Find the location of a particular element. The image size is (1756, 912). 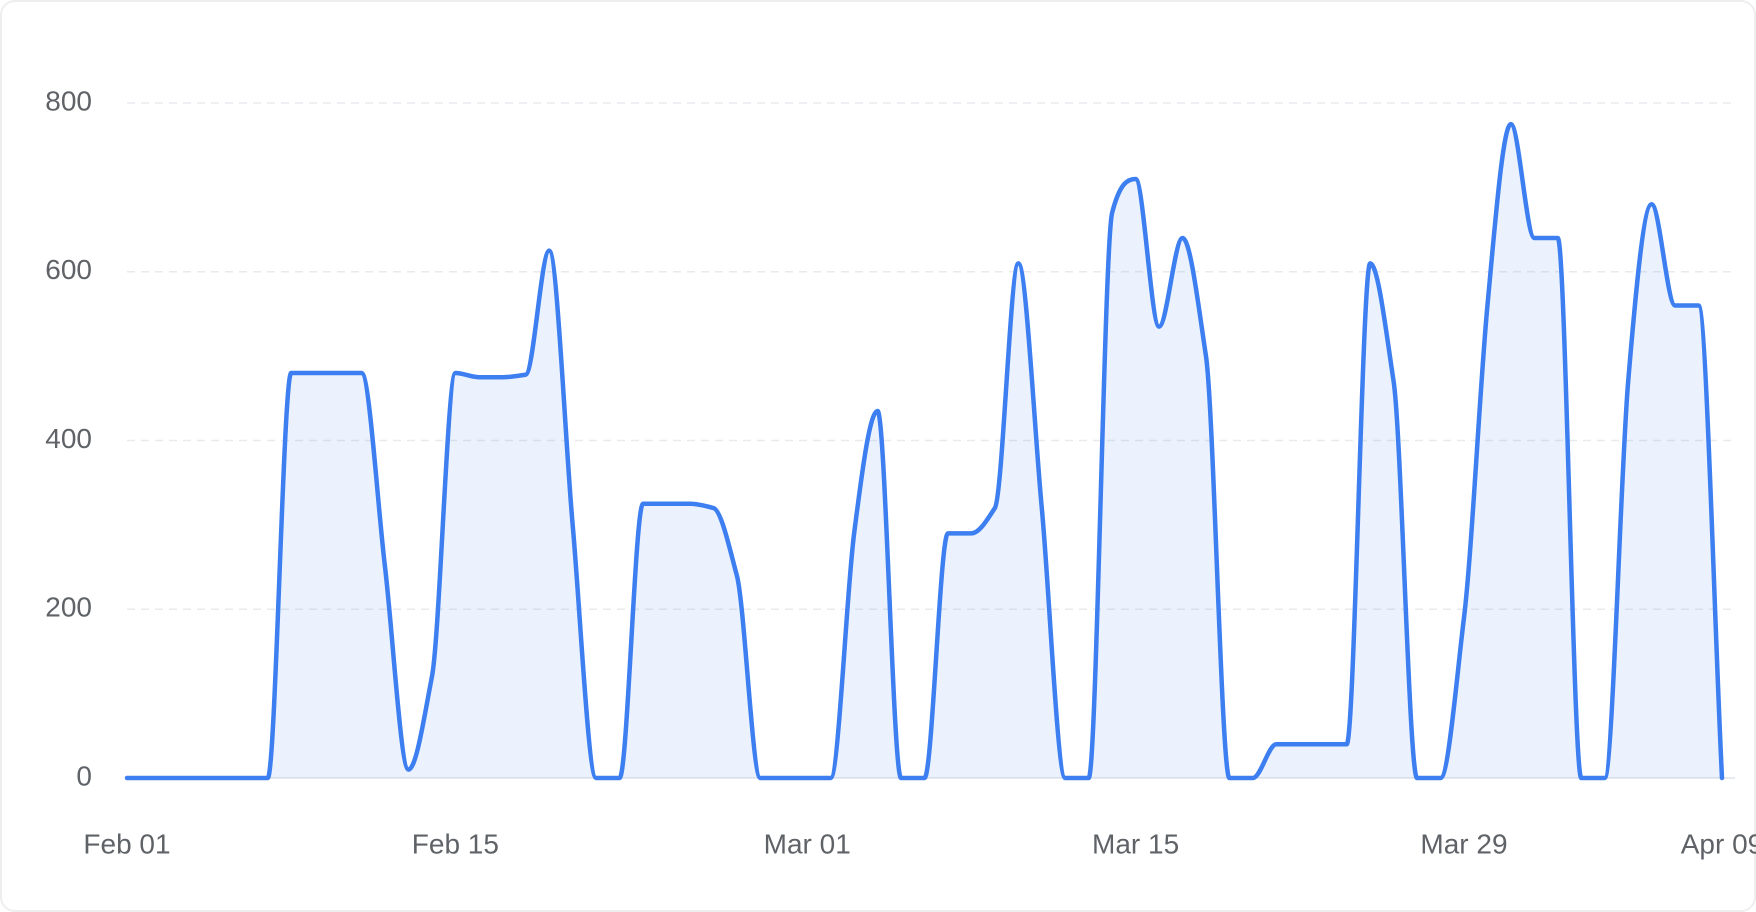

x-tick-label: Apr 09 is located at coordinates (1718, 843).